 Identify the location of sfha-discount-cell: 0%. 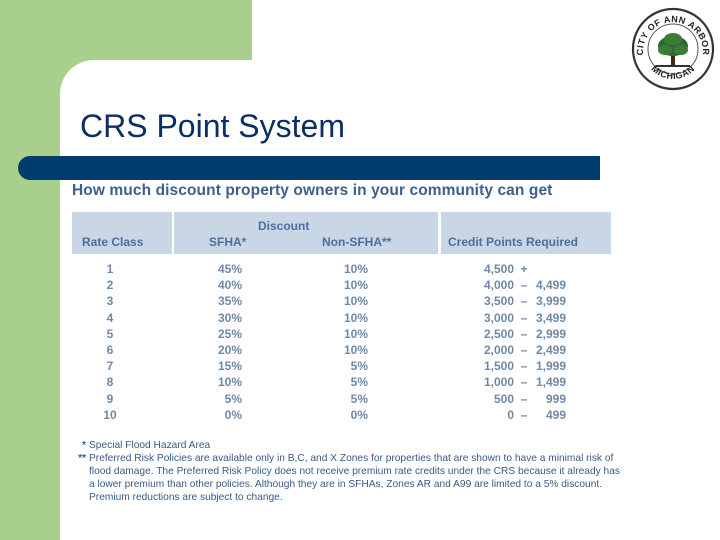
(233, 414).